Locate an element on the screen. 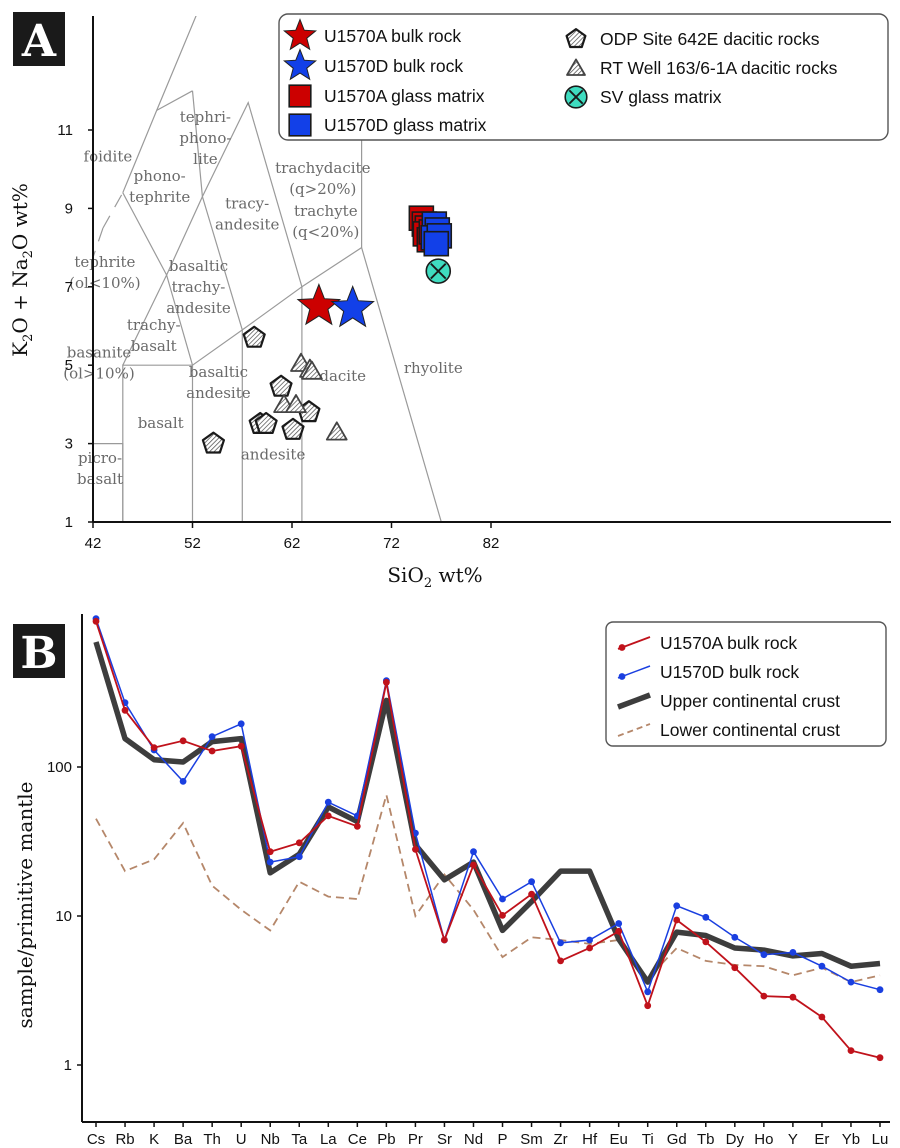 This screenshot has width=900, height=1148. series-point-d-u is located at coordinates (241, 724).